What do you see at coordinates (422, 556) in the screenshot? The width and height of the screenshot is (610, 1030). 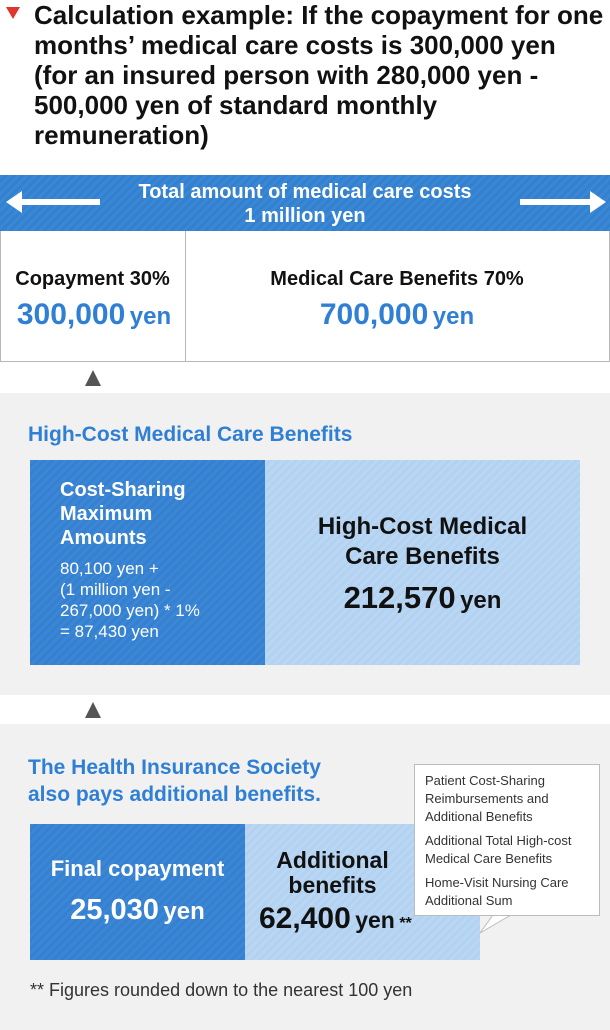 I see `high-cost-benefits-title-2: Care Benefits` at bounding box center [422, 556].